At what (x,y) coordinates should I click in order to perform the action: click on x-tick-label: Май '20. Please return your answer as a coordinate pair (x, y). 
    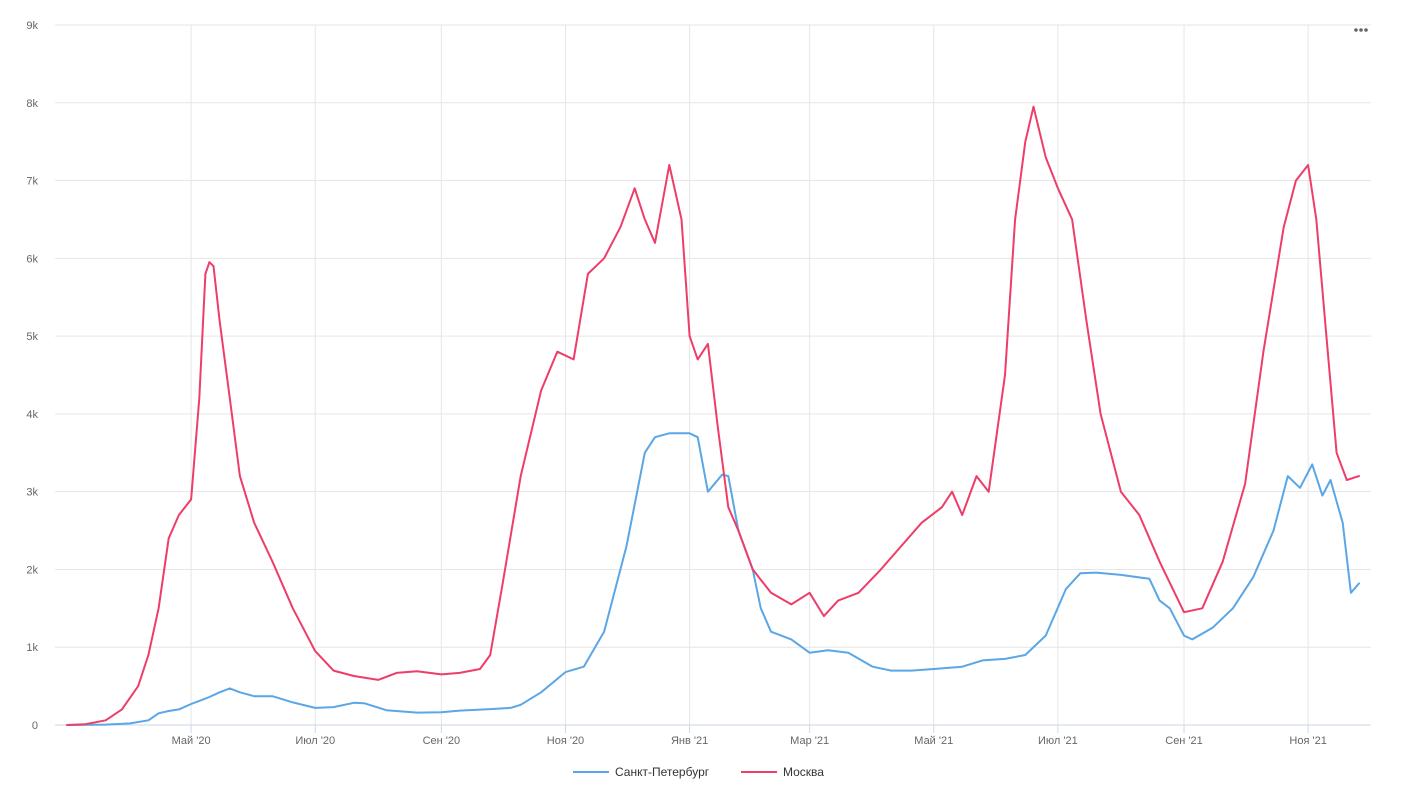
    Looking at the image, I should click on (191, 741).